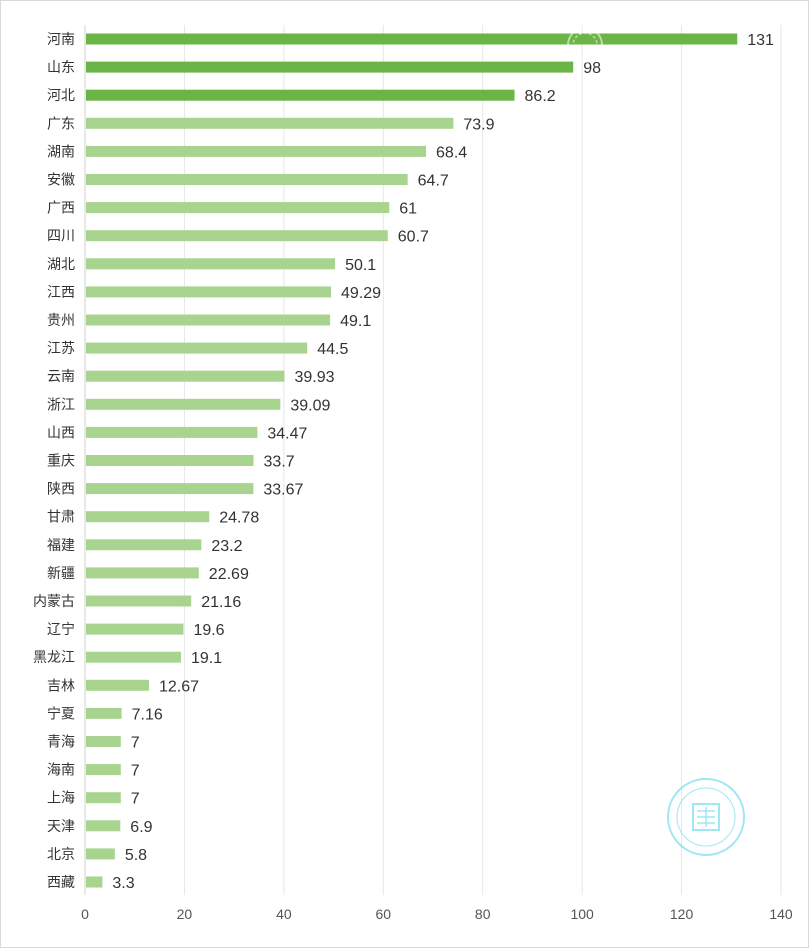 The image size is (809, 948). Describe the element at coordinates (61, 264) in the screenshot. I see `category-label: 湖北` at that location.